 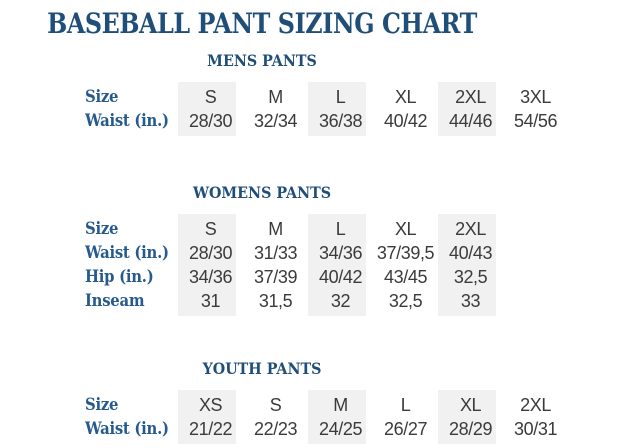 What do you see at coordinates (275, 300) in the screenshot?
I see `value-cell: 31,5` at bounding box center [275, 300].